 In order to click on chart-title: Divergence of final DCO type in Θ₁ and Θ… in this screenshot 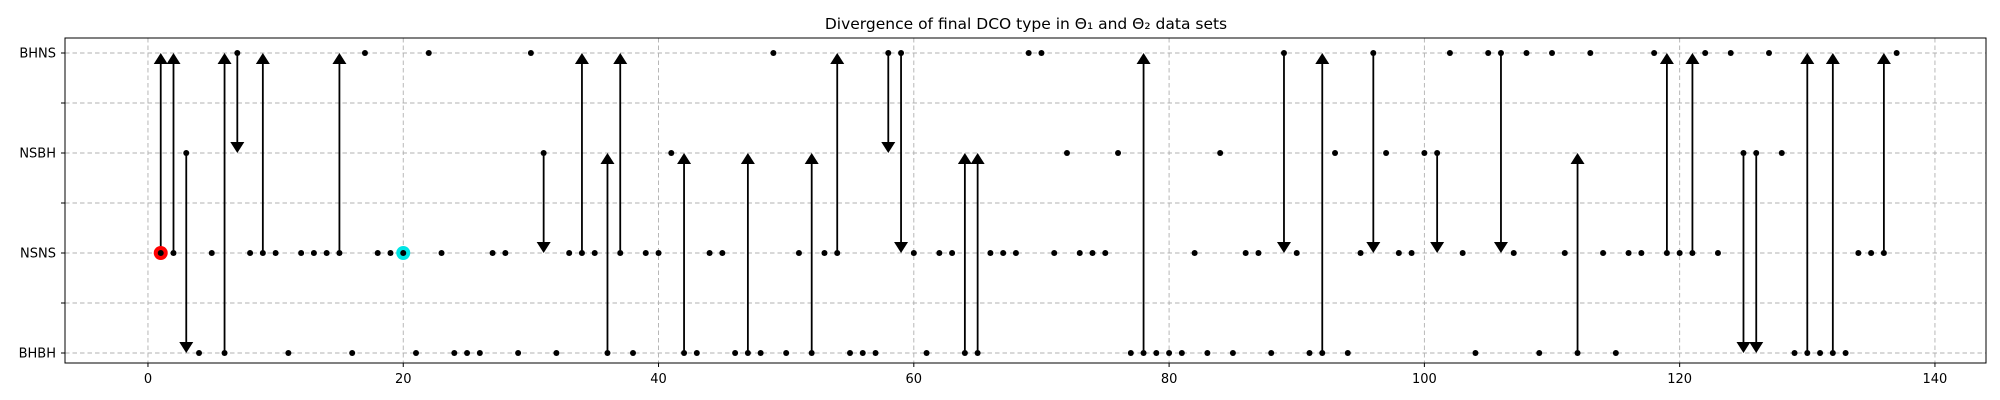, I will do `click(1026, 24)`.